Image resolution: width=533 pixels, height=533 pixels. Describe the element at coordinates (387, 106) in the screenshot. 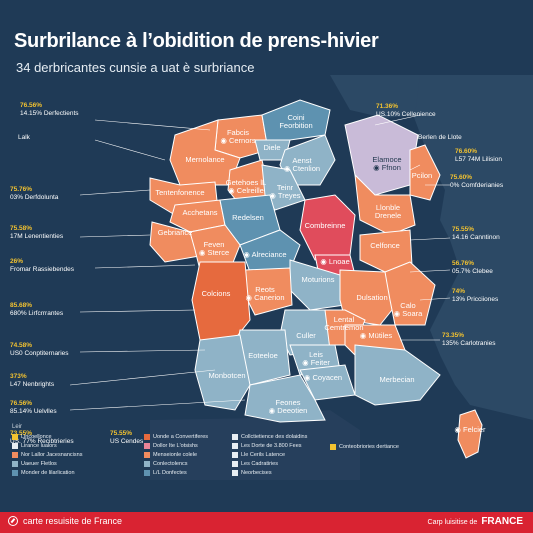

I see `callout-pct: 71.36%` at that location.